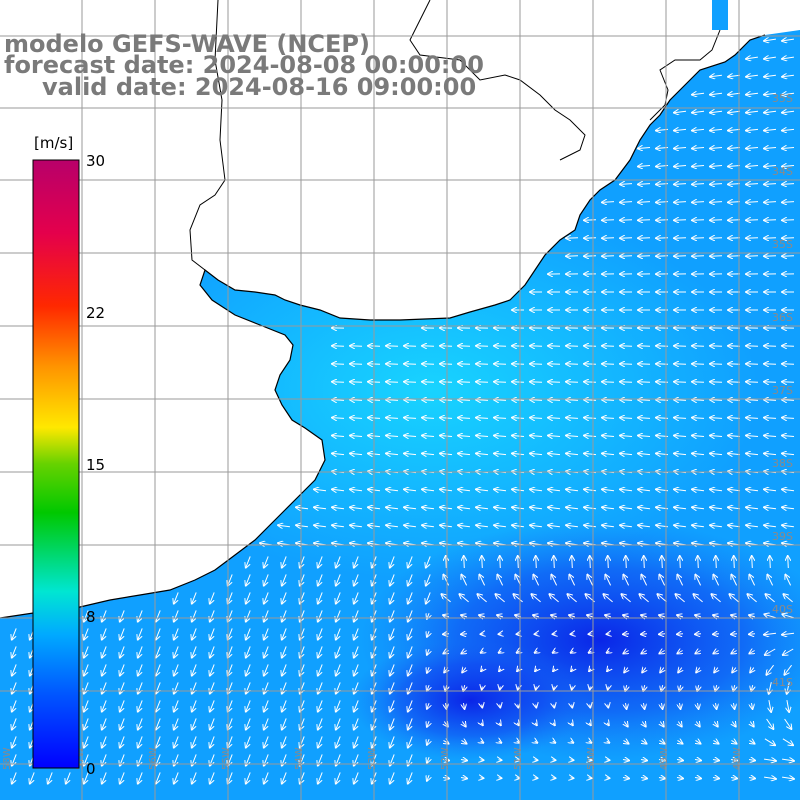 Image resolution: width=800 pixels, height=800 pixels. What do you see at coordinates (95, 161) in the screenshot?
I see `colorbar-tick-30: 30` at bounding box center [95, 161].